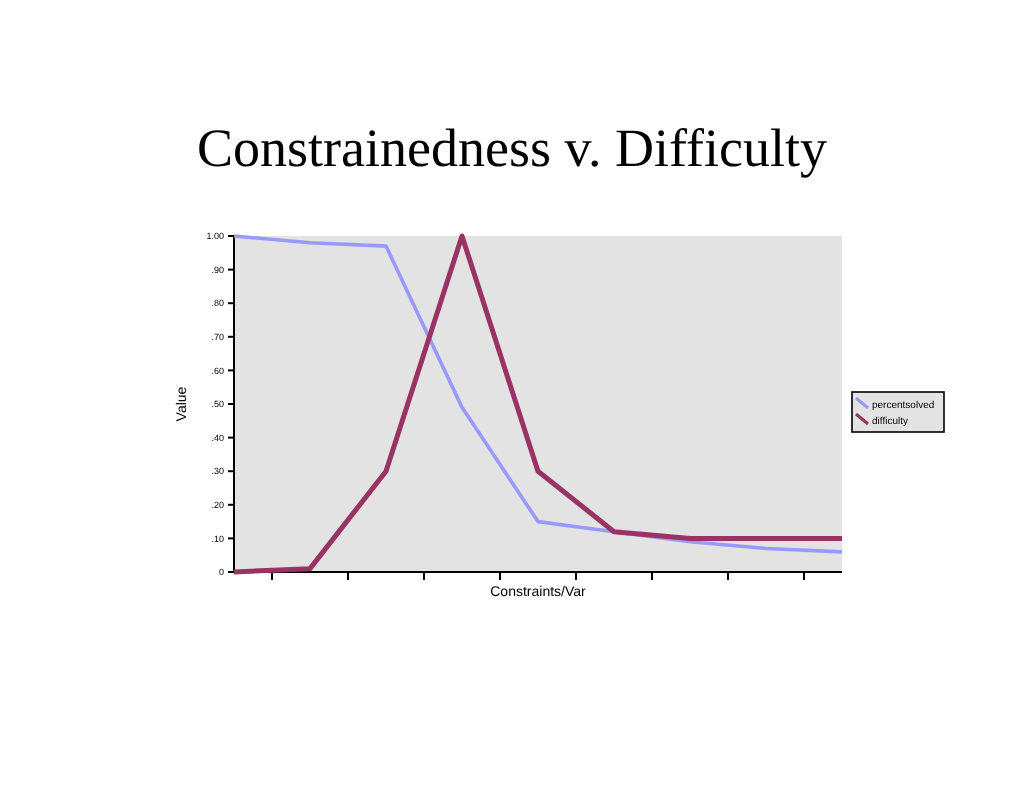  I want to click on chart-title: Constrainedness v. Difficulty, so click(512, 148).